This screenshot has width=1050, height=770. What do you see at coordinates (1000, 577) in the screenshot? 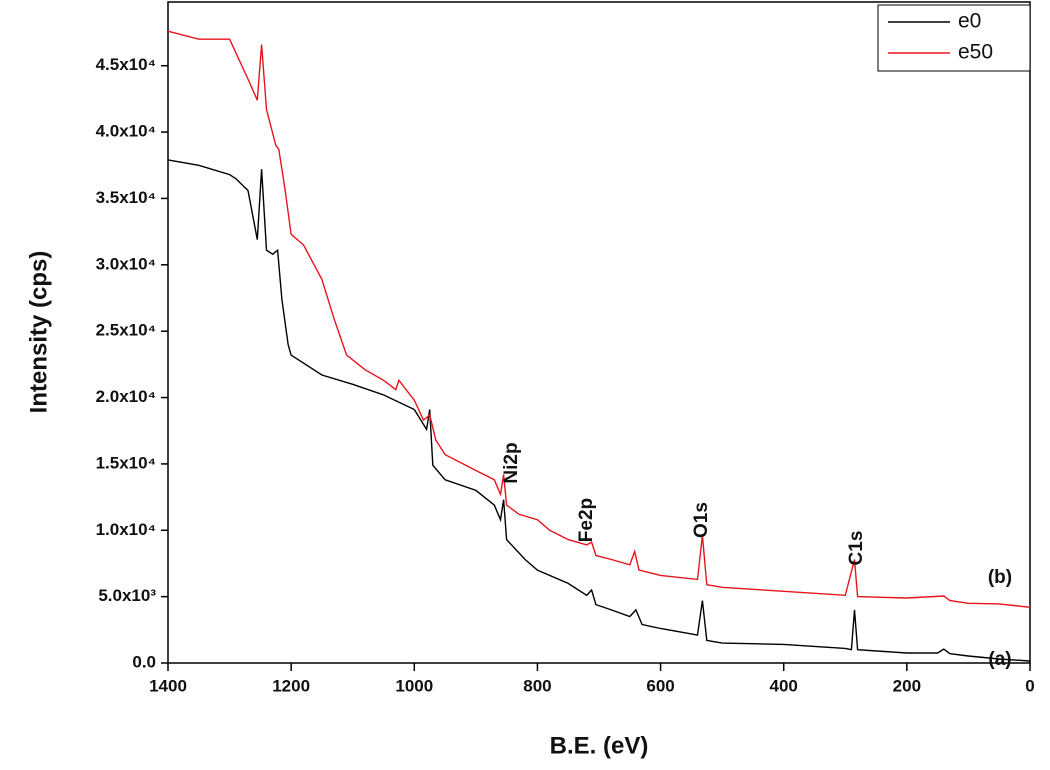
I see `annotation: (b)` at bounding box center [1000, 577].